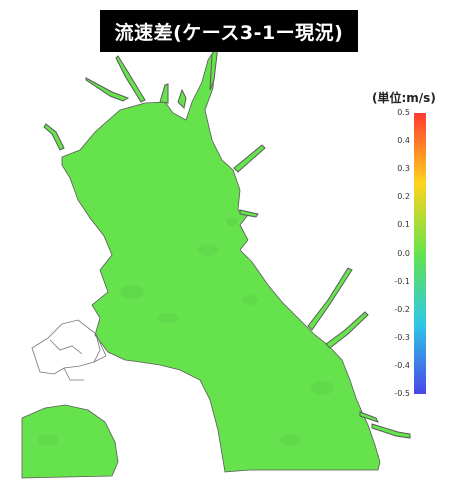  I want to click on legend-tick-label: 0.2, so click(403, 197).